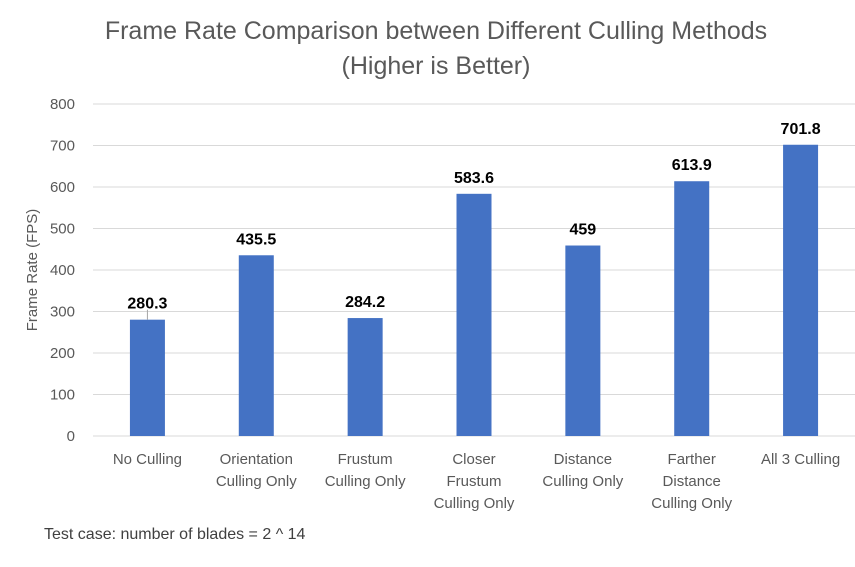 The width and height of the screenshot is (855, 567). I want to click on data-label: 435.5, so click(256, 239).